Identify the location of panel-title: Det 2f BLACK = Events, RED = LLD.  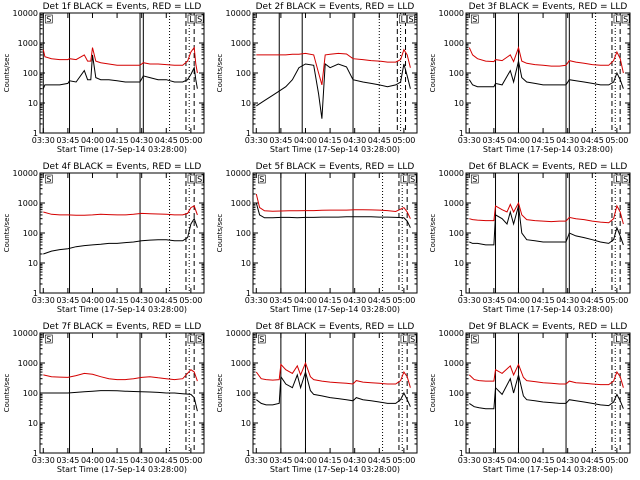
(335, 7).